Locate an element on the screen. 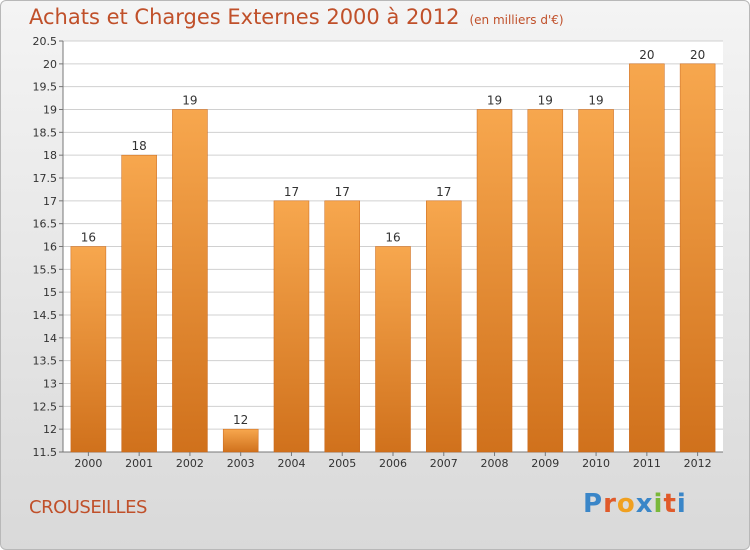 This screenshot has height=550, width=750. y-tick-label: 15.5 is located at coordinates (45, 269).